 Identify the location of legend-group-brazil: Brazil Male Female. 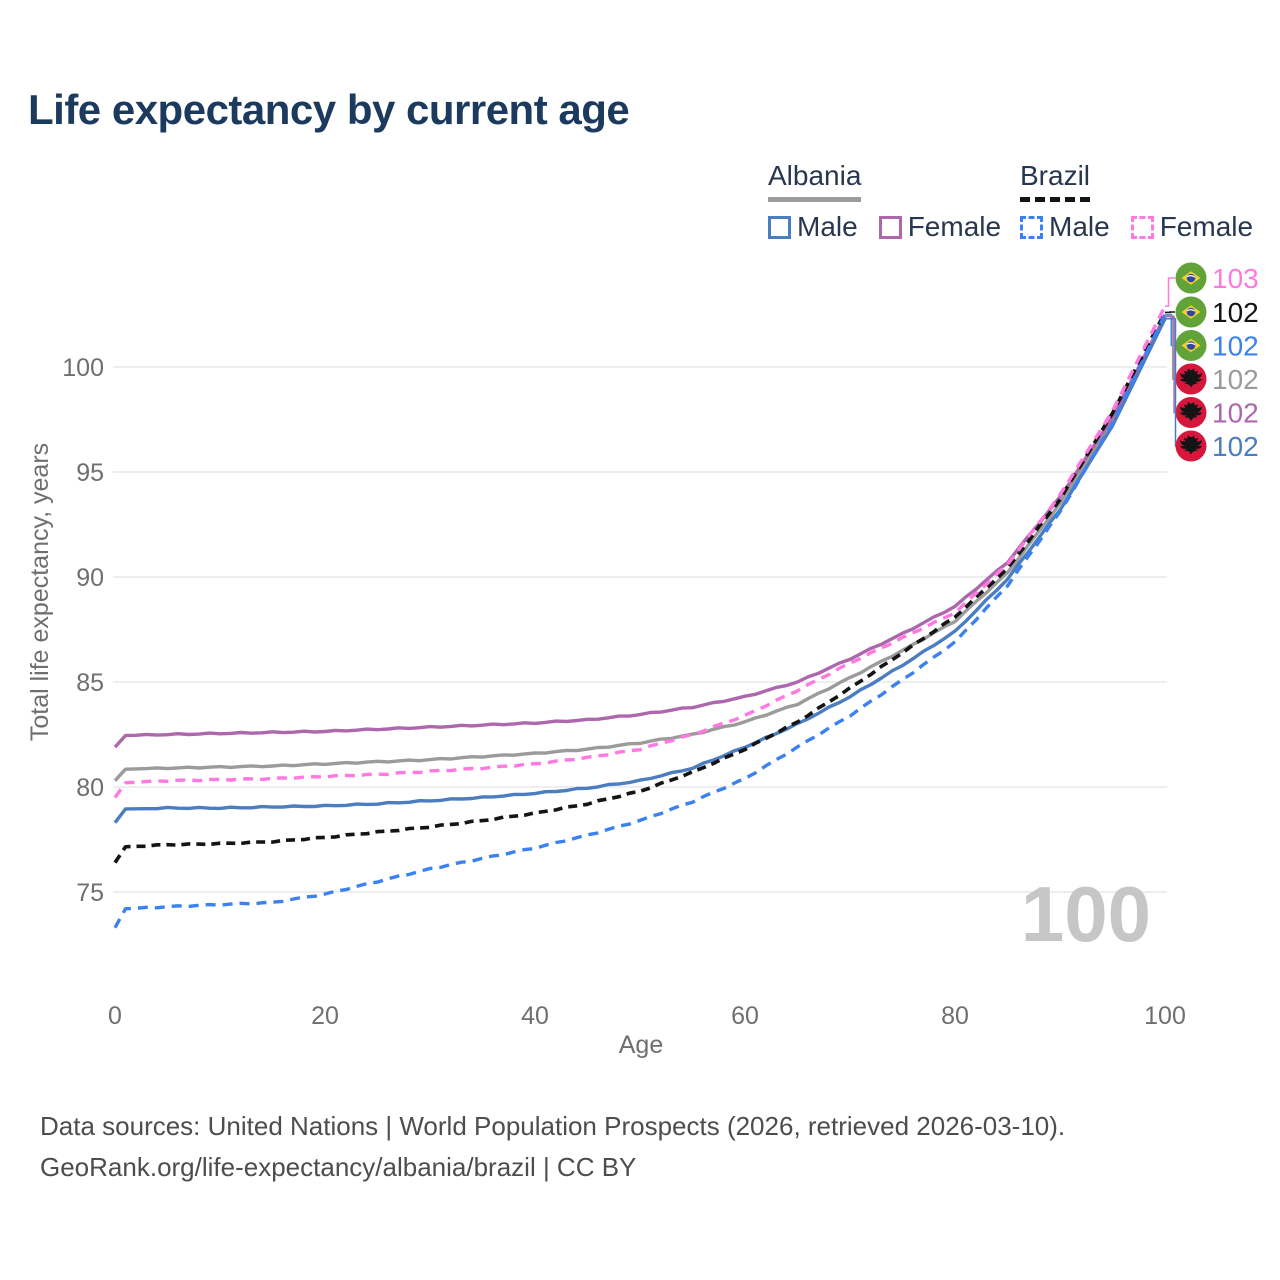
(1136, 201).